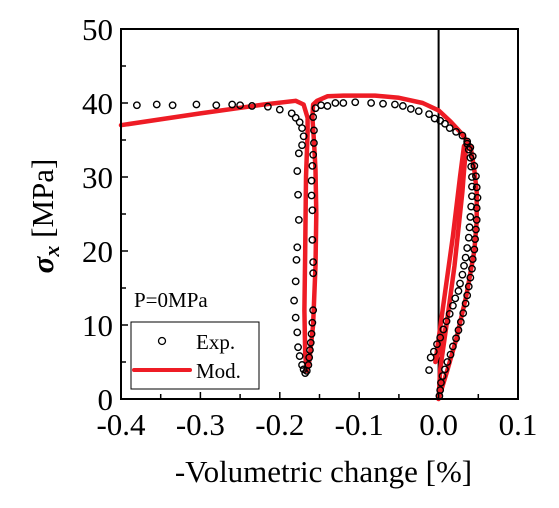 The width and height of the screenshot is (559, 508). Describe the element at coordinates (215, 342) in the screenshot. I see `legend-label-exp: Exp.` at that location.